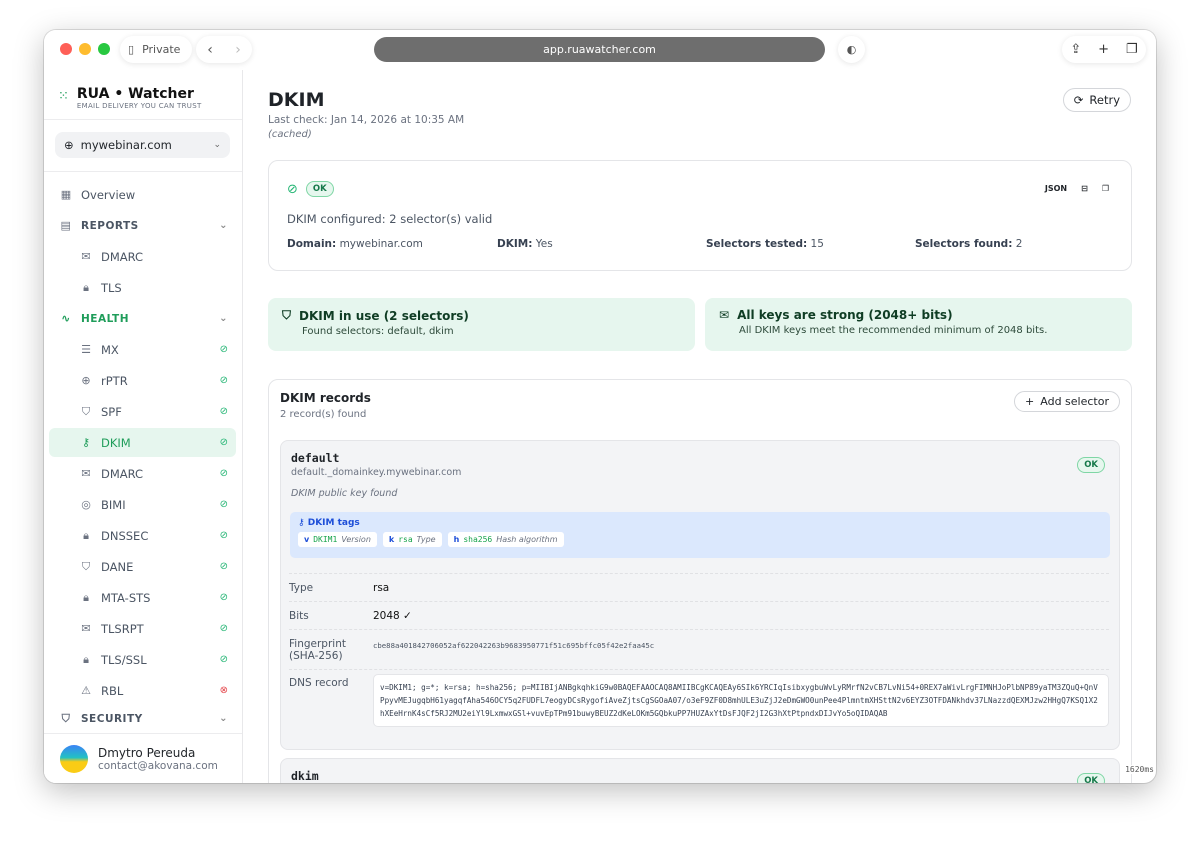  What do you see at coordinates (142, 718) in the screenshot?
I see `sidebar-section-security: ⛉ SECURITY ⌄` at bounding box center [142, 718].